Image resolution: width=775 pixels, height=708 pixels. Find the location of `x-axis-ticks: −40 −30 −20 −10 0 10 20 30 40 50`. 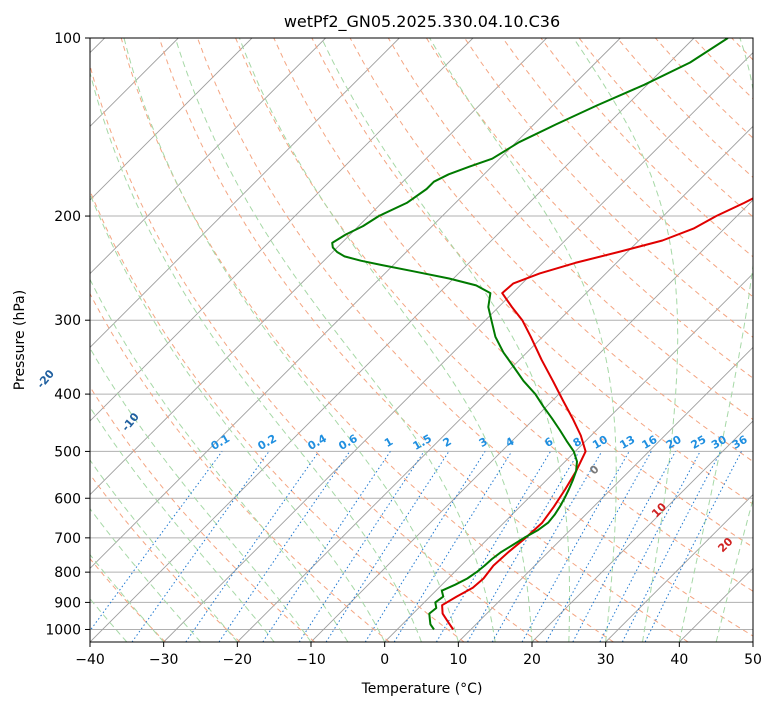

x-axis-ticks: −40 −30 −20 −10 0 10 20 30 40 50 is located at coordinates (418, 655).